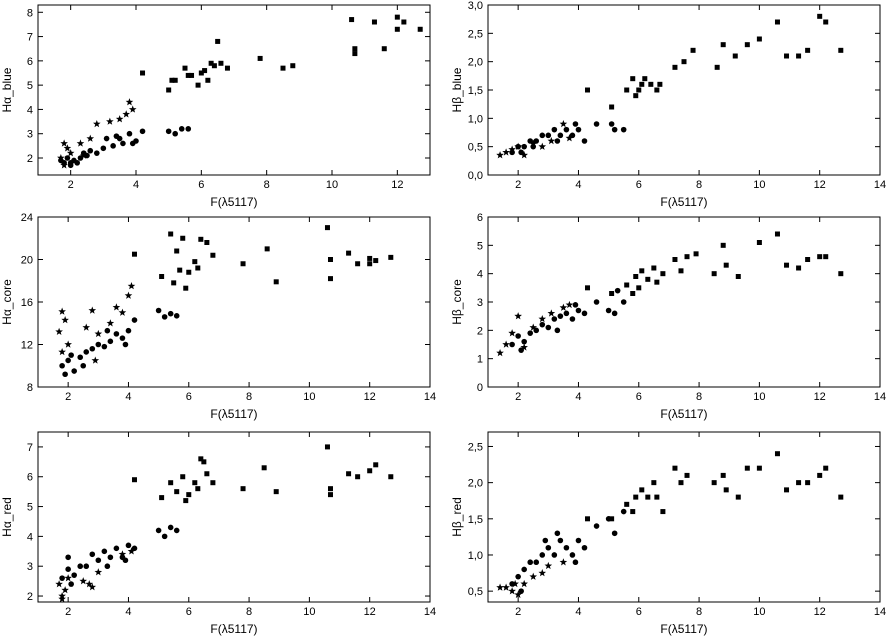 This screenshot has height=640, width=886. What do you see at coordinates (578, 397) in the screenshot?
I see `x-tick-label: 4` at bounding box center [578, 397].